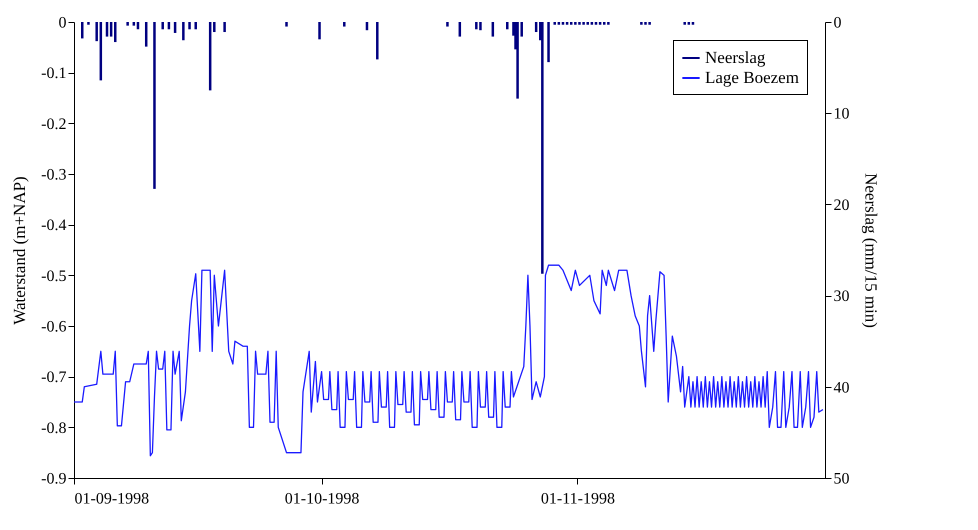 The height and width of the screenshot is (530, 978). What do you see at coordinates (53, 327) in the screenshot?
I see `y-tick-label: -0.6` at bounding box center [53, 327].